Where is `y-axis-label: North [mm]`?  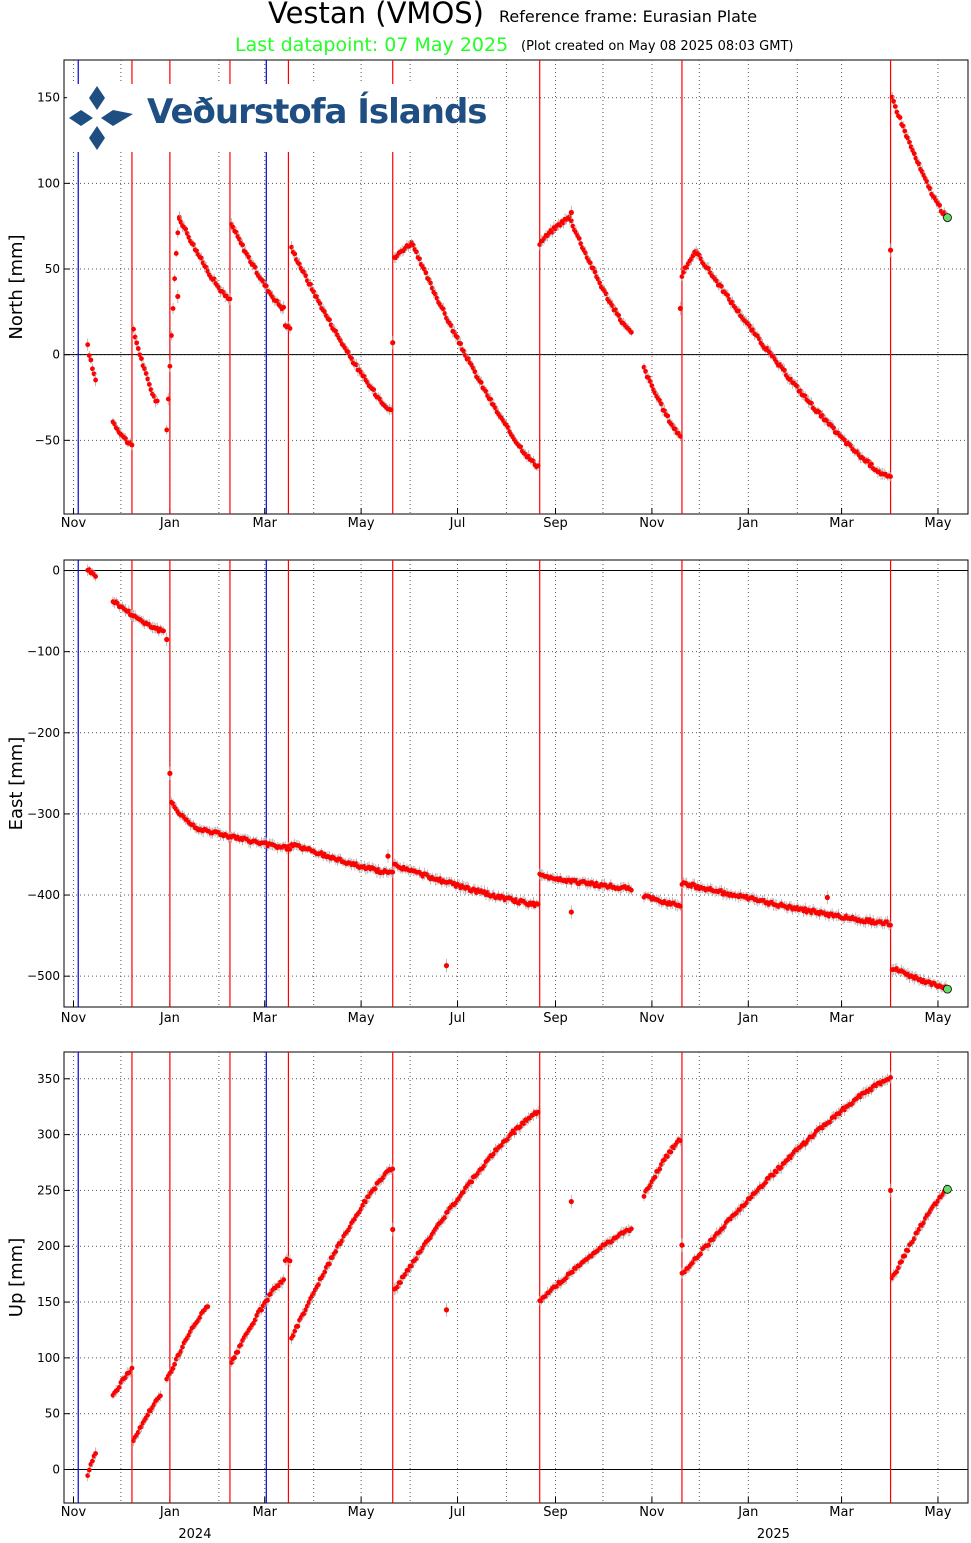
y-axis-label: North [mm] is located at coordinates (16, 286).